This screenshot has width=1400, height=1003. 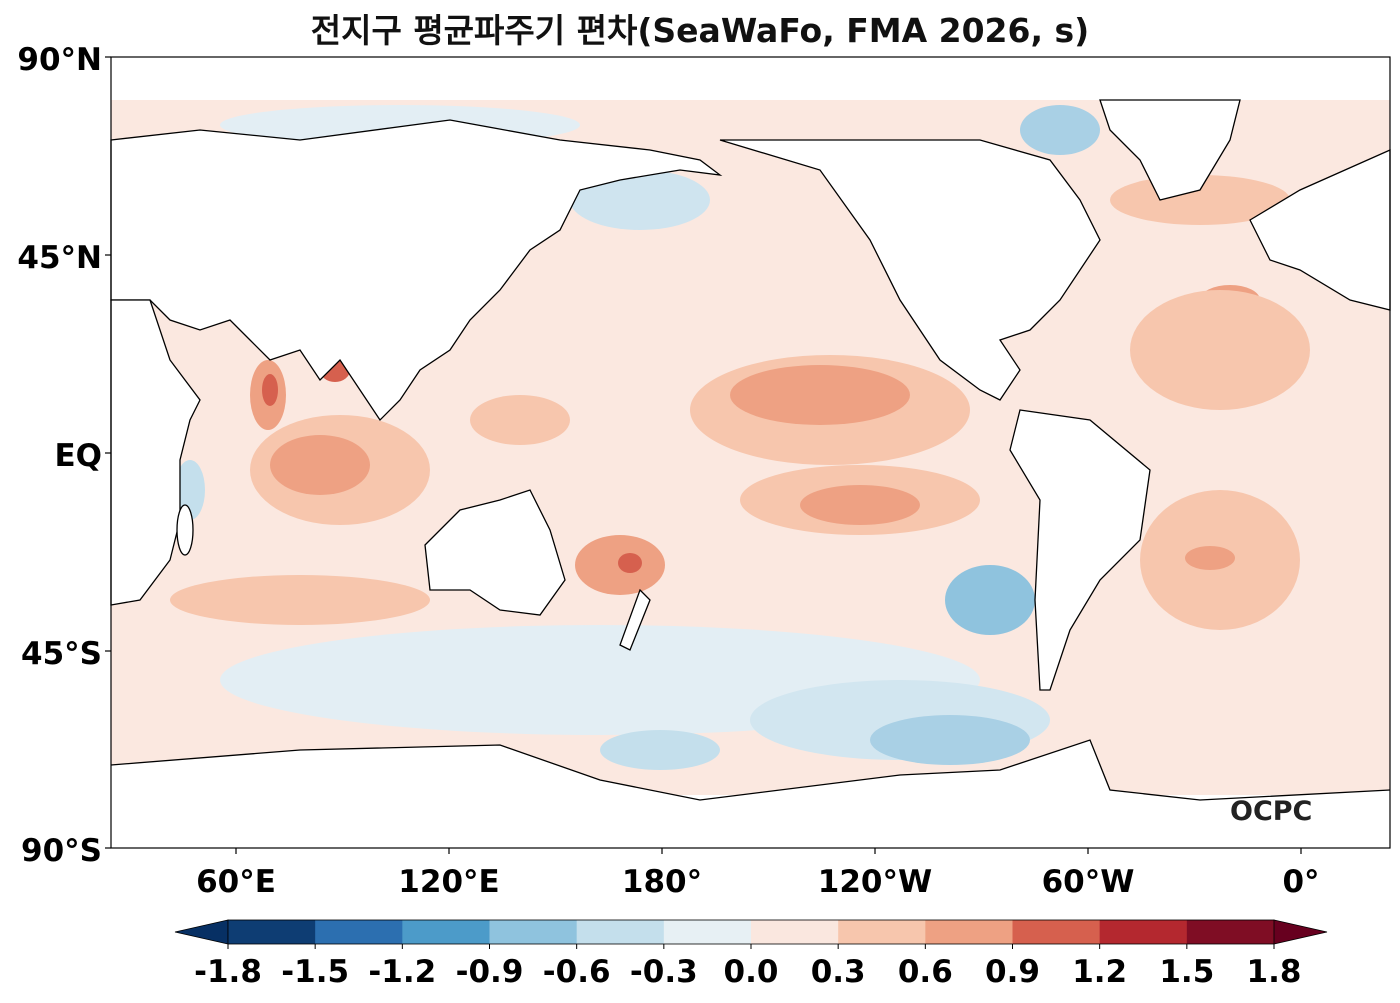 What do you see at coordinates (576, 972) in the screenshot?
I see `colorbar-tick-label: -0.6` at bounding box center [576, 972].